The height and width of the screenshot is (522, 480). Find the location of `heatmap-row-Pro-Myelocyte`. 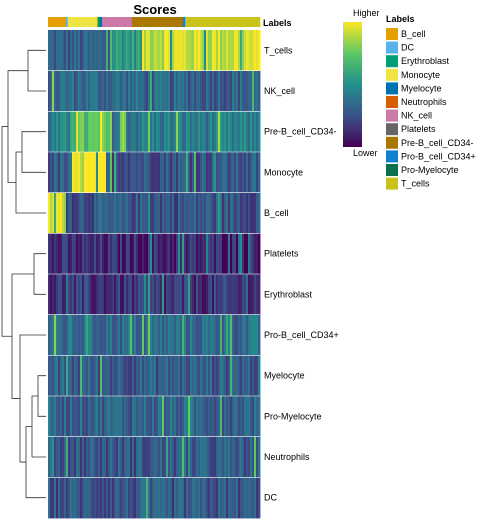

heatmap-row-Pro-Myelocyte is located at coordinates (154, 417).